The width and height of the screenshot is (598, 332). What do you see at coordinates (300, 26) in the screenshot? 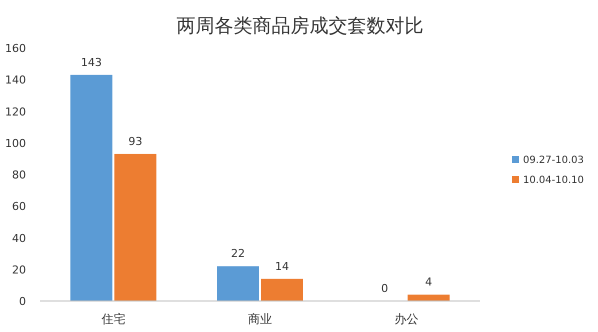
I see `chart-title: 两周各类商品房成交套数对比` at bounding box center [300, 26].